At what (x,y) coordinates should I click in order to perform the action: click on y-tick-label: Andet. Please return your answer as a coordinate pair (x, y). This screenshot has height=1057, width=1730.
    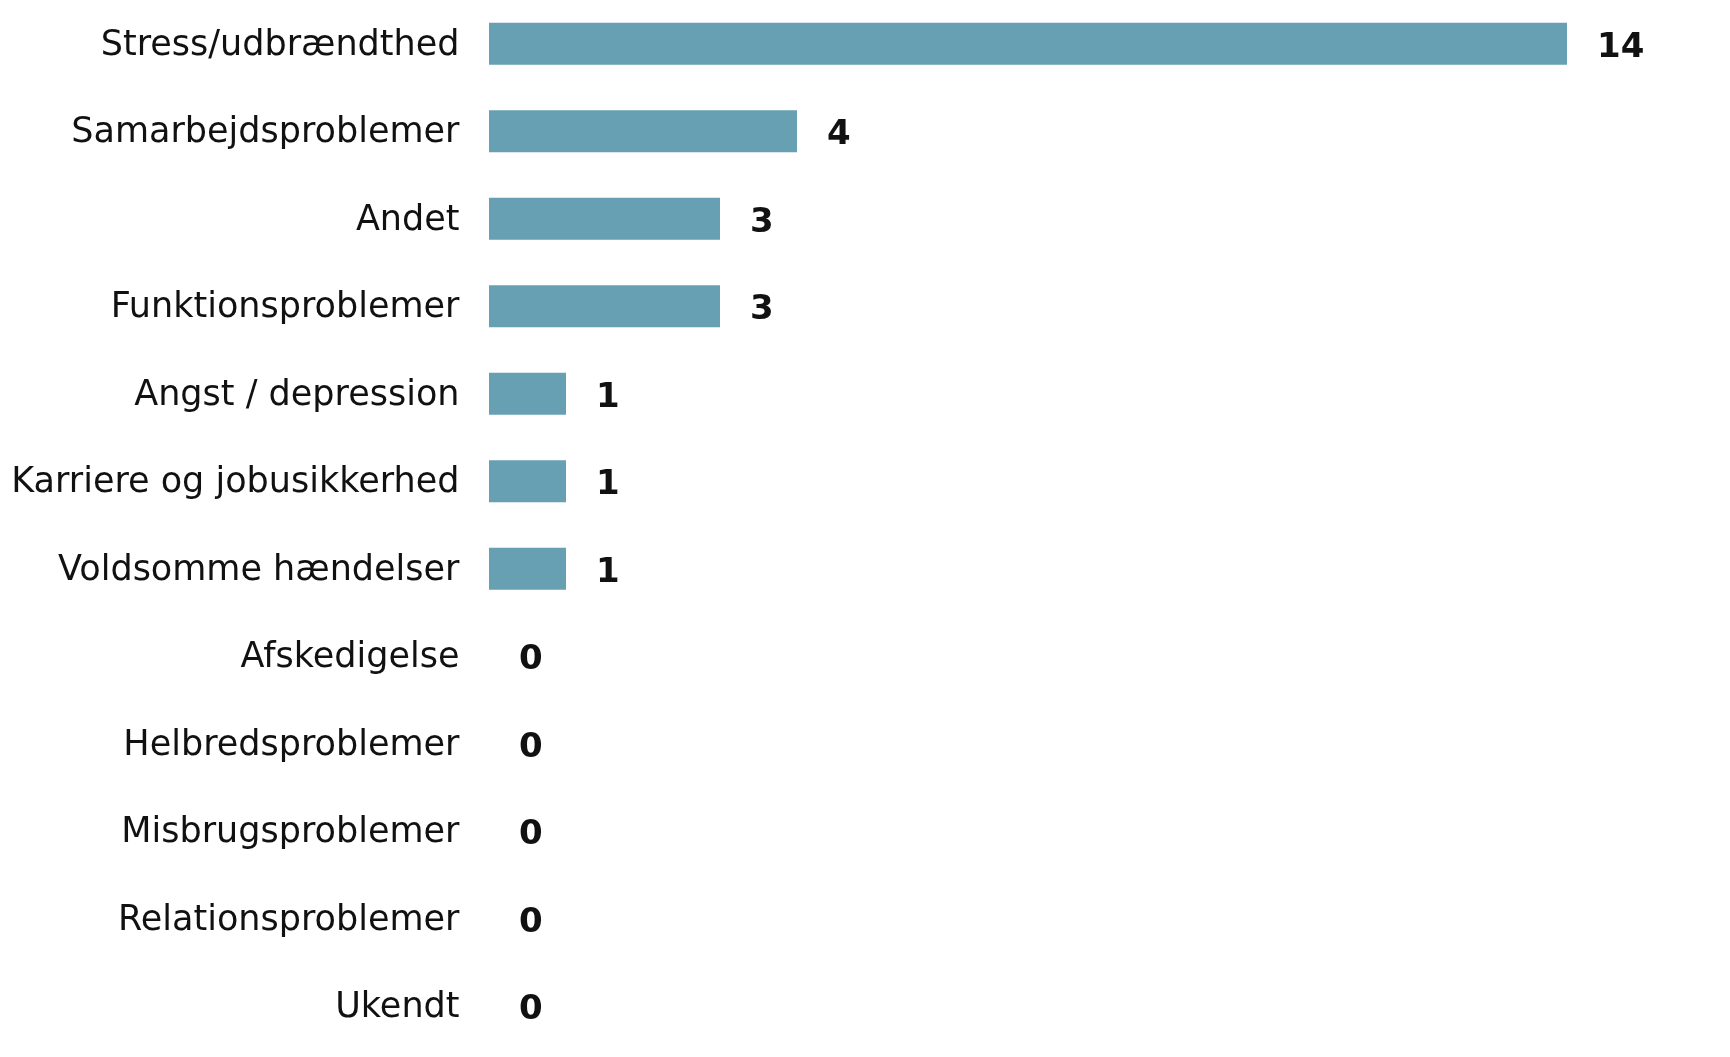
    Looking at the image, I should click on (407, 217).